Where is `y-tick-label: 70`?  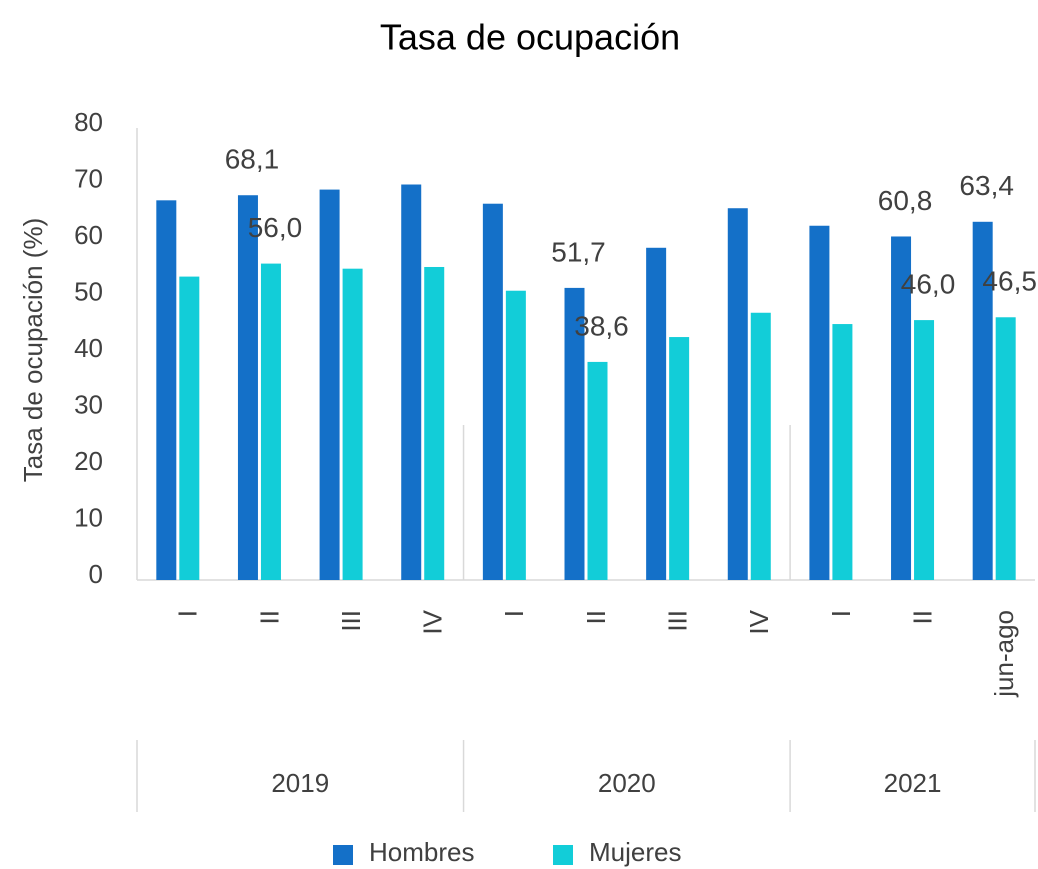 y-tick-label: 70 is located at coordinates (88, 178).